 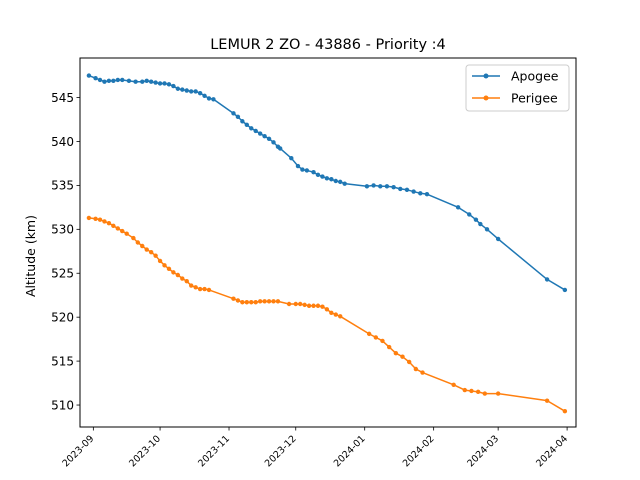 I want to click on x-tick-label: 2023-11, so click(x=214, y=451).